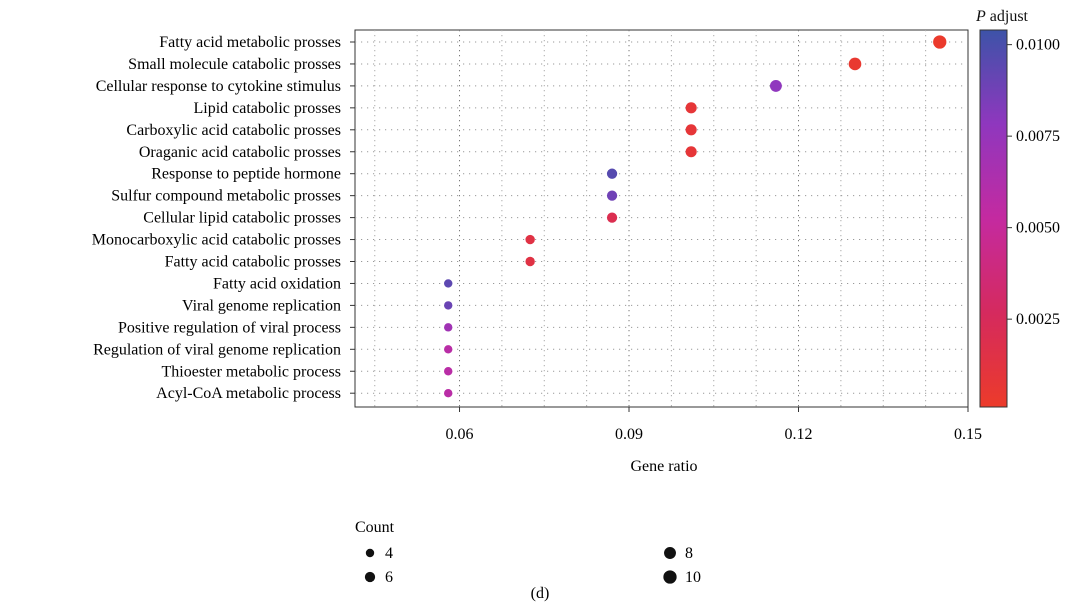 Image resolution: width=1080 pixels, height=608 pixels. Describe the element at coordinates (663, 466) in the screenshot. I see `x-axis-label: Gene ratio` at that location.